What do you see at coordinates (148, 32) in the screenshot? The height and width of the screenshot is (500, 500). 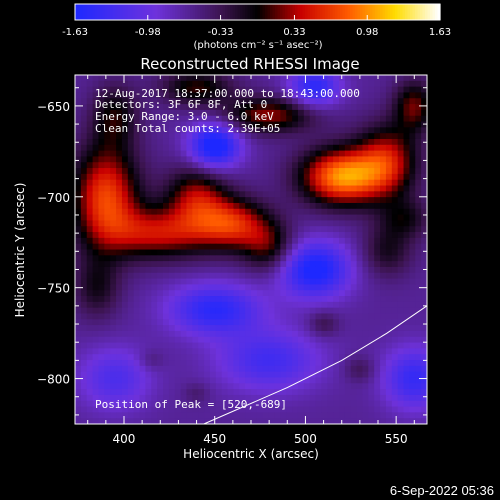 I see `colorbar-tick-label: -0.98` at bounding box center [148, 32].